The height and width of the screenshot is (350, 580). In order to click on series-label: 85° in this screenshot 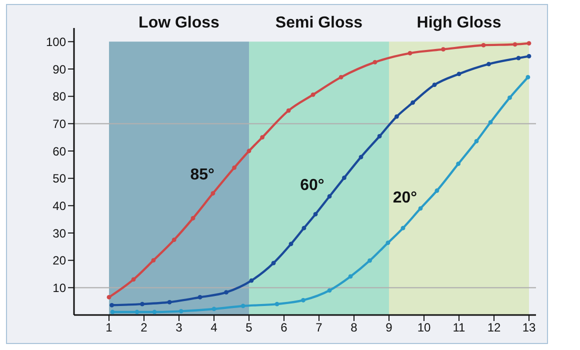, I will do `click(202, 175)`.